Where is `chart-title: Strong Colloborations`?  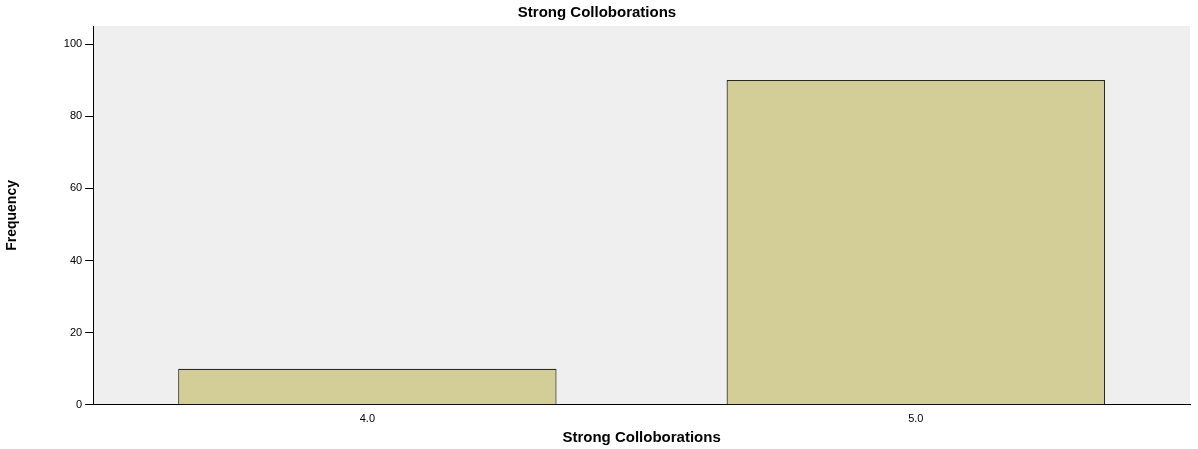 chart-title: Strong Colloborations is located at coordinates (597, 12).